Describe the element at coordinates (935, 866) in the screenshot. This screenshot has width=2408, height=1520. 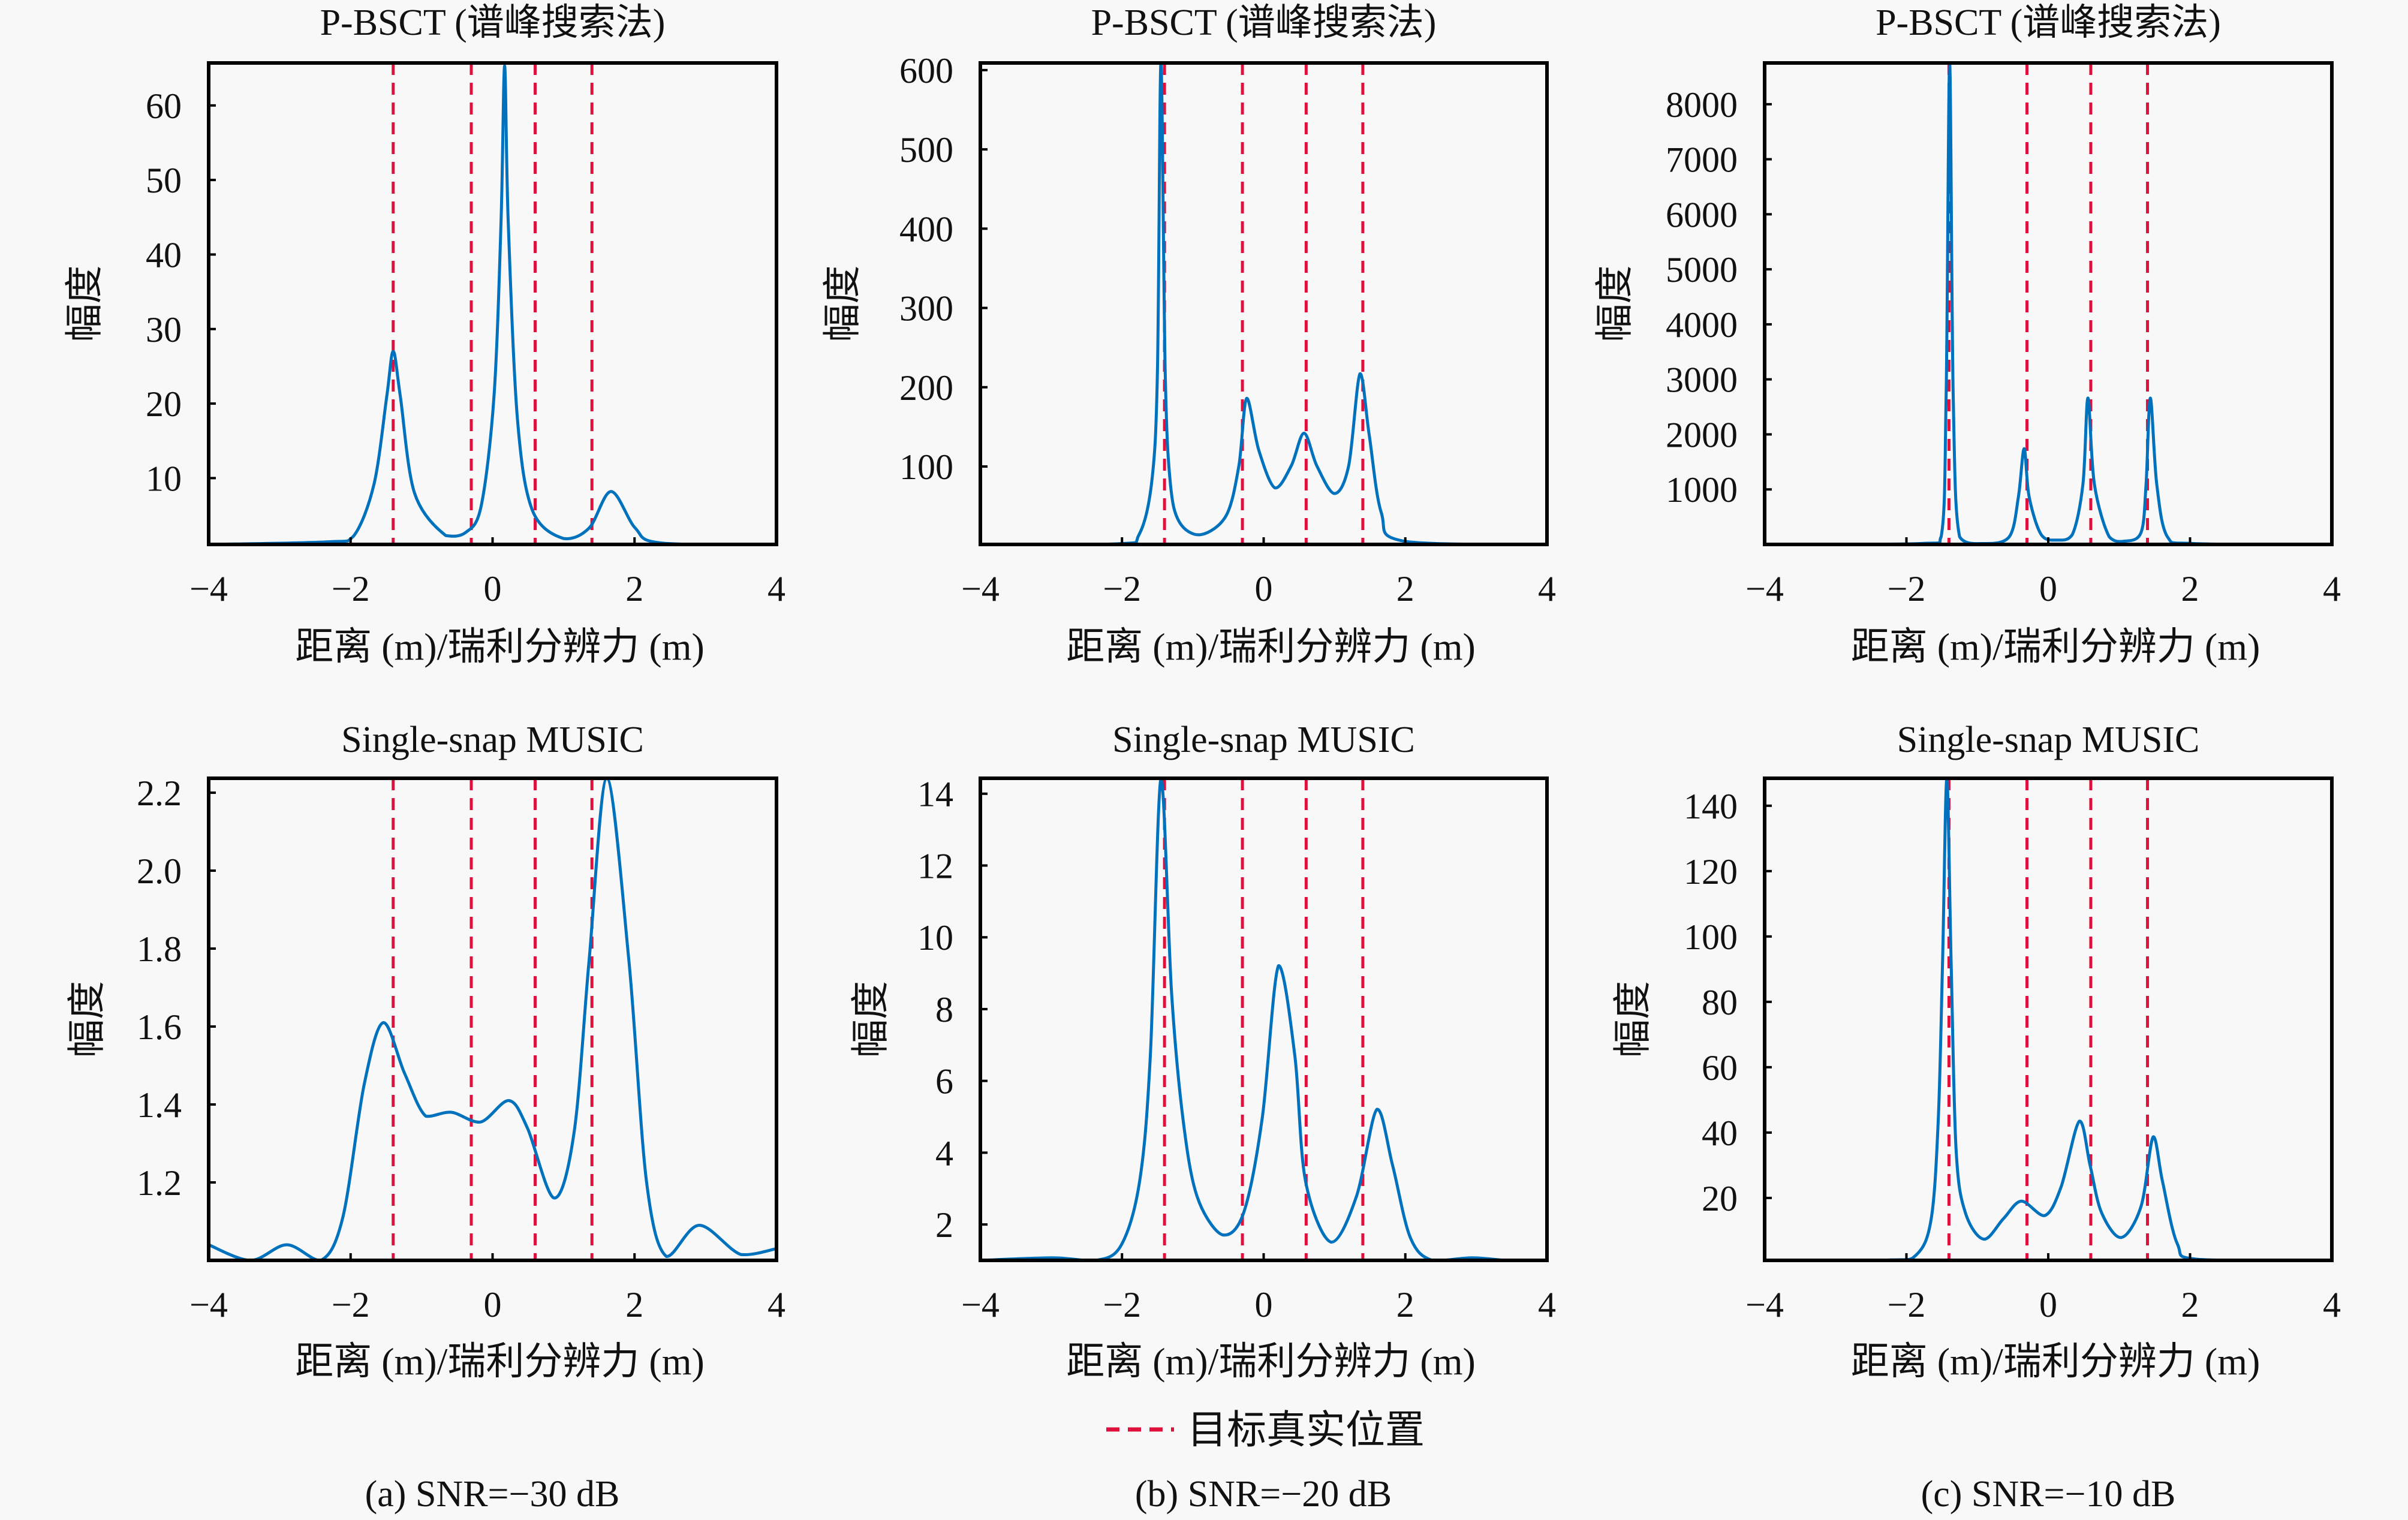
I see `y-tick-label: 12` at that location.